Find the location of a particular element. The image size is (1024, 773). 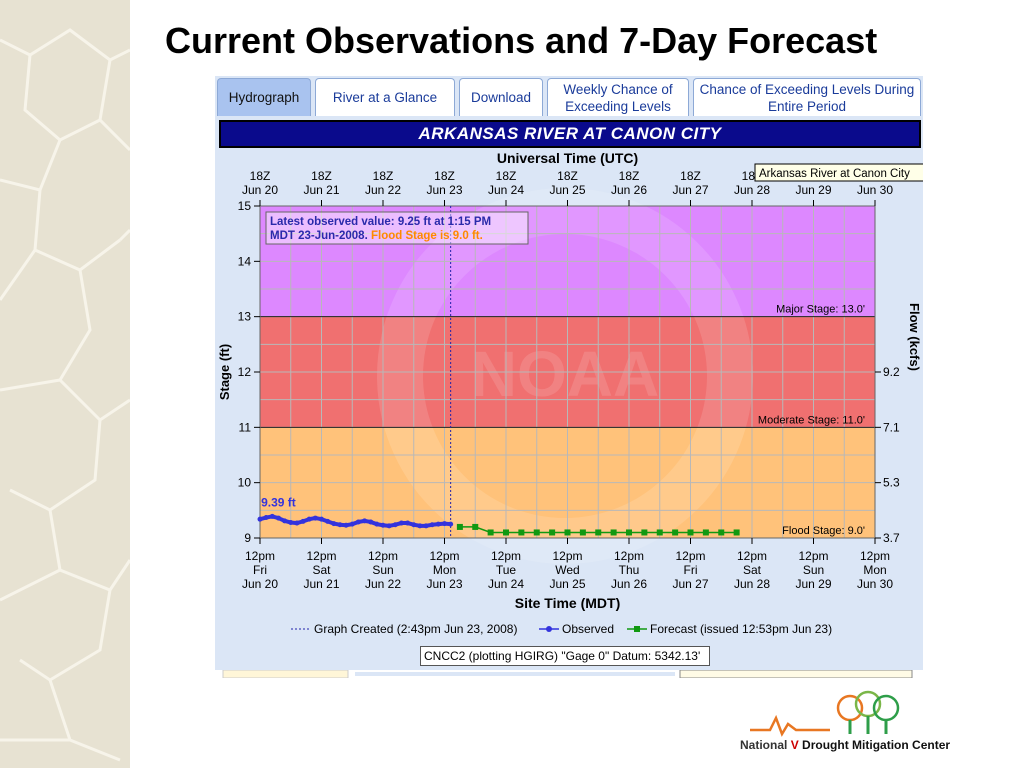

bottom-tick-day: Sat is located at coordinates (321, 570).